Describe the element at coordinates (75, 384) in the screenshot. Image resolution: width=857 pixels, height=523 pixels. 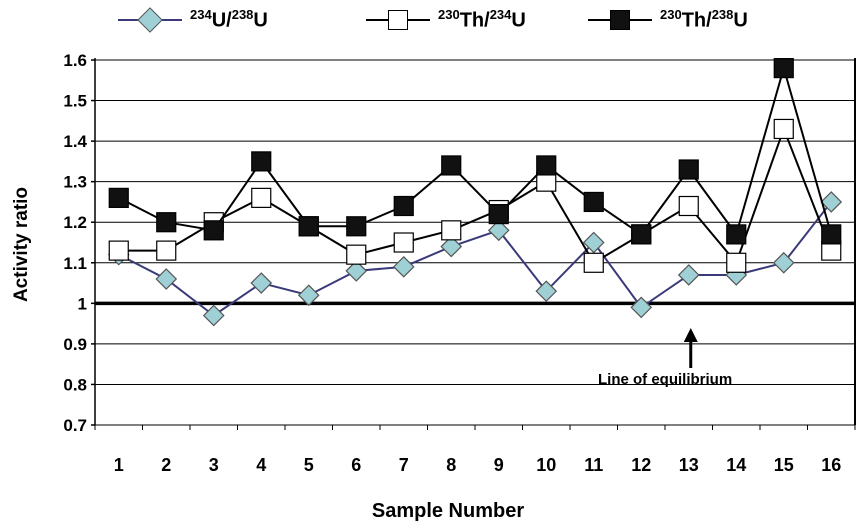
I see `y-tick-label: 0.8` at that location.